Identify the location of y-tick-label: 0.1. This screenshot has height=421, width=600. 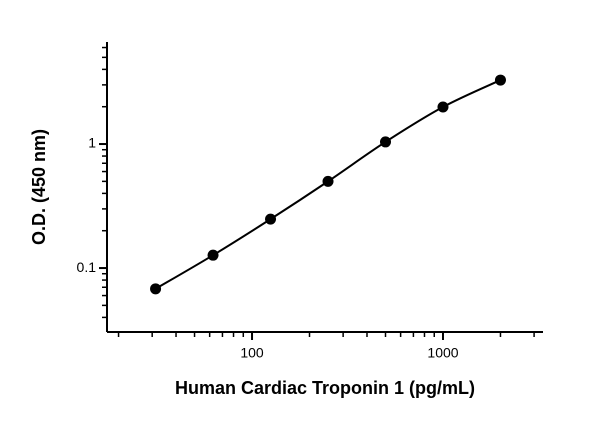
(87, 267).